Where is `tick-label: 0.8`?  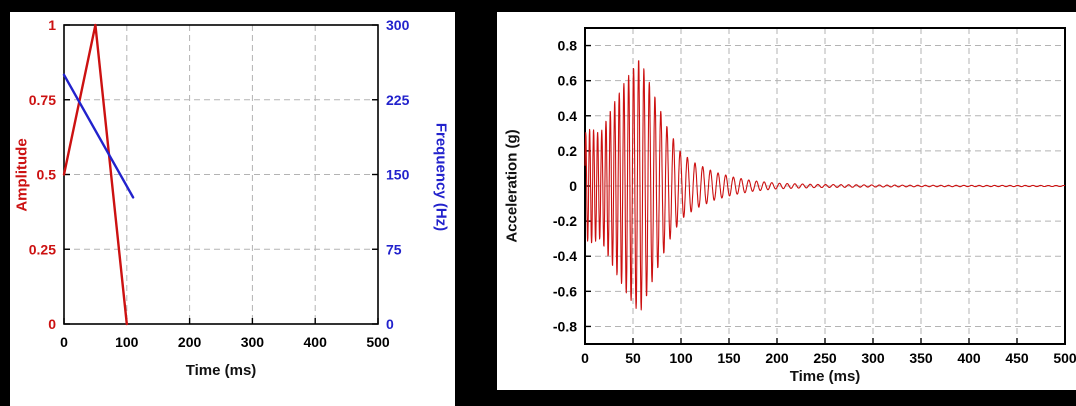
tick-label: 0.8 is located at coordinates (568, 46).